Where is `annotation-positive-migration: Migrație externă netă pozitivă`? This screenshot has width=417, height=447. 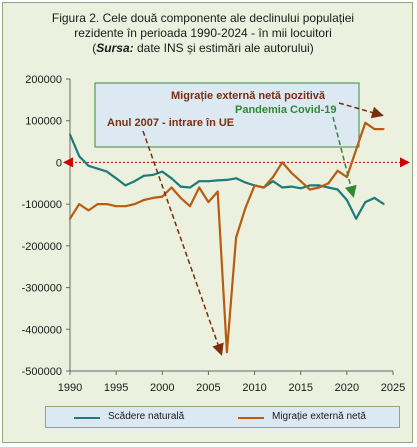 annotation-positive-migration: Migrație externă netă pozitivă is located at coordinates (248, 96).